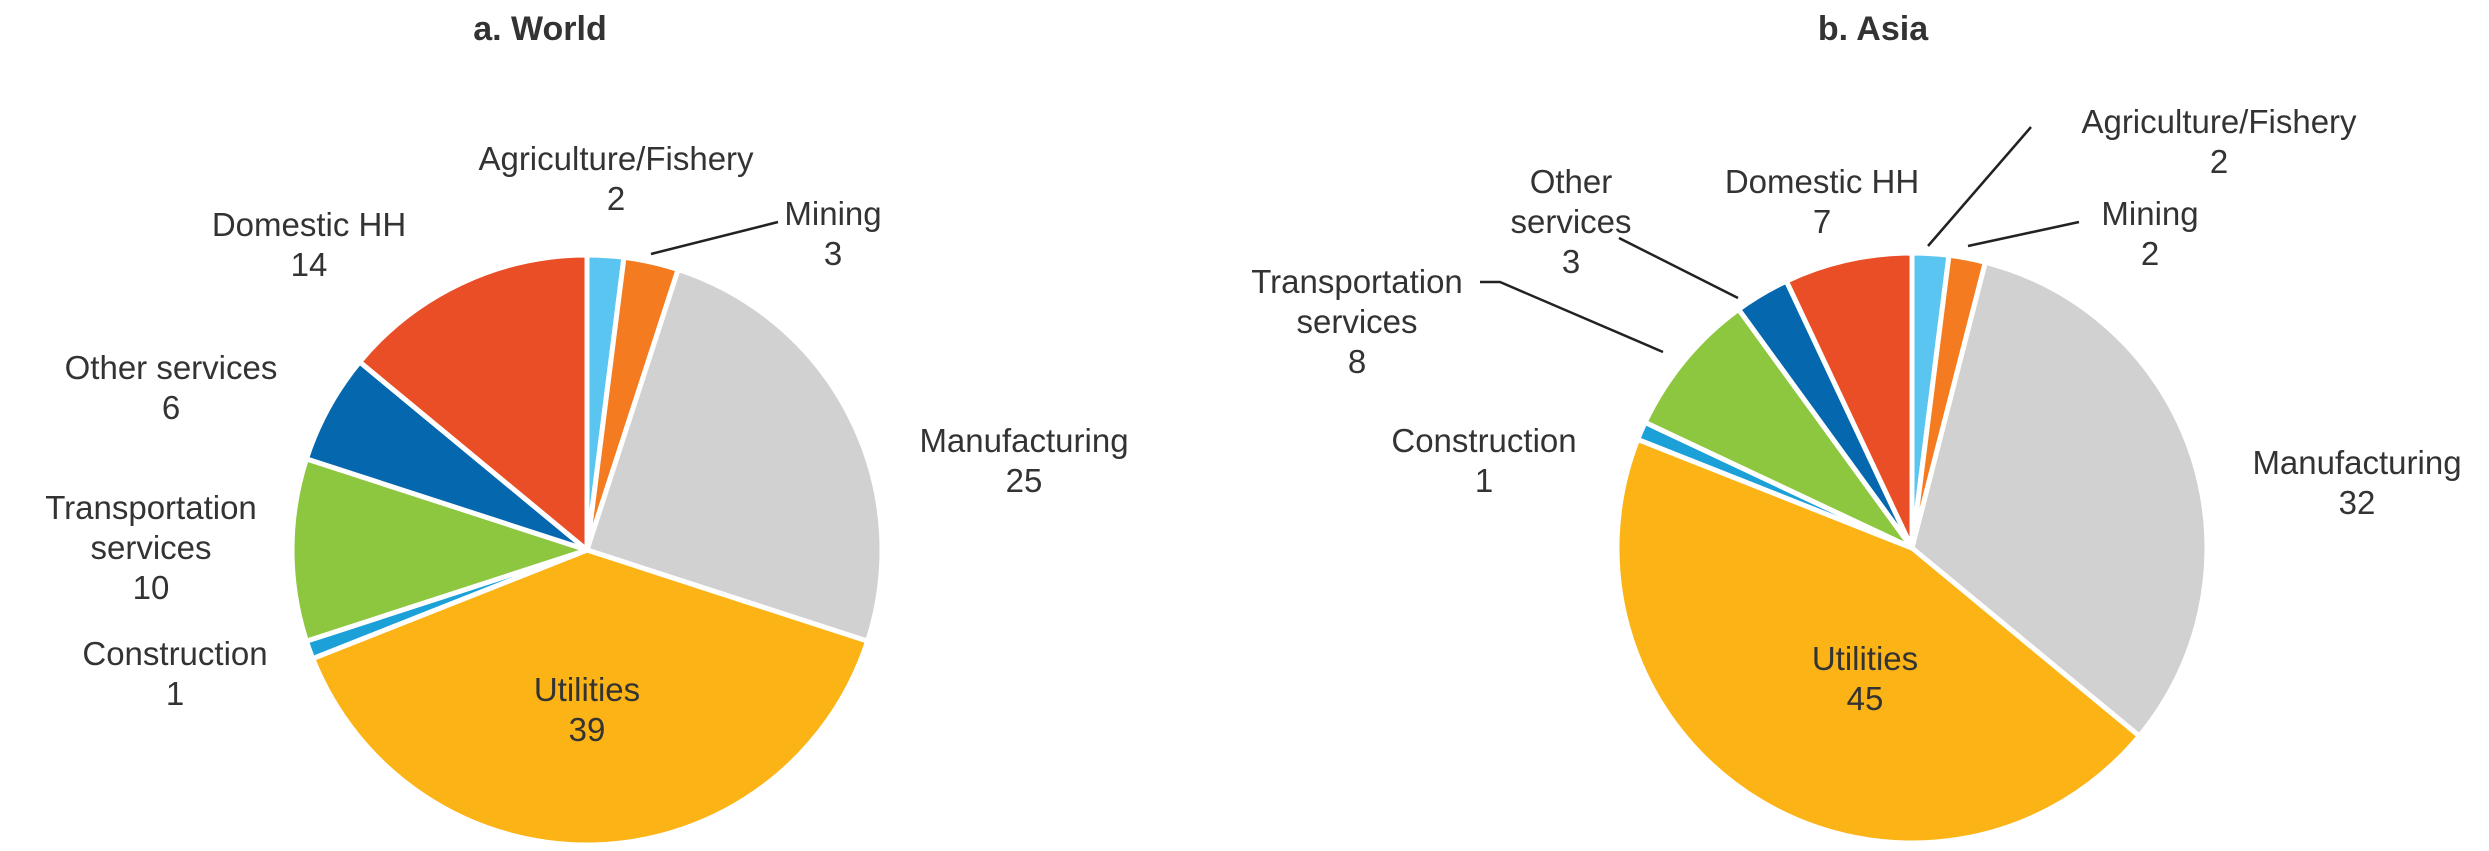  What do you see at coordinates (309, 264) in the screenshot?
I see `slice-value: 14` at bounding box center [309, 264].